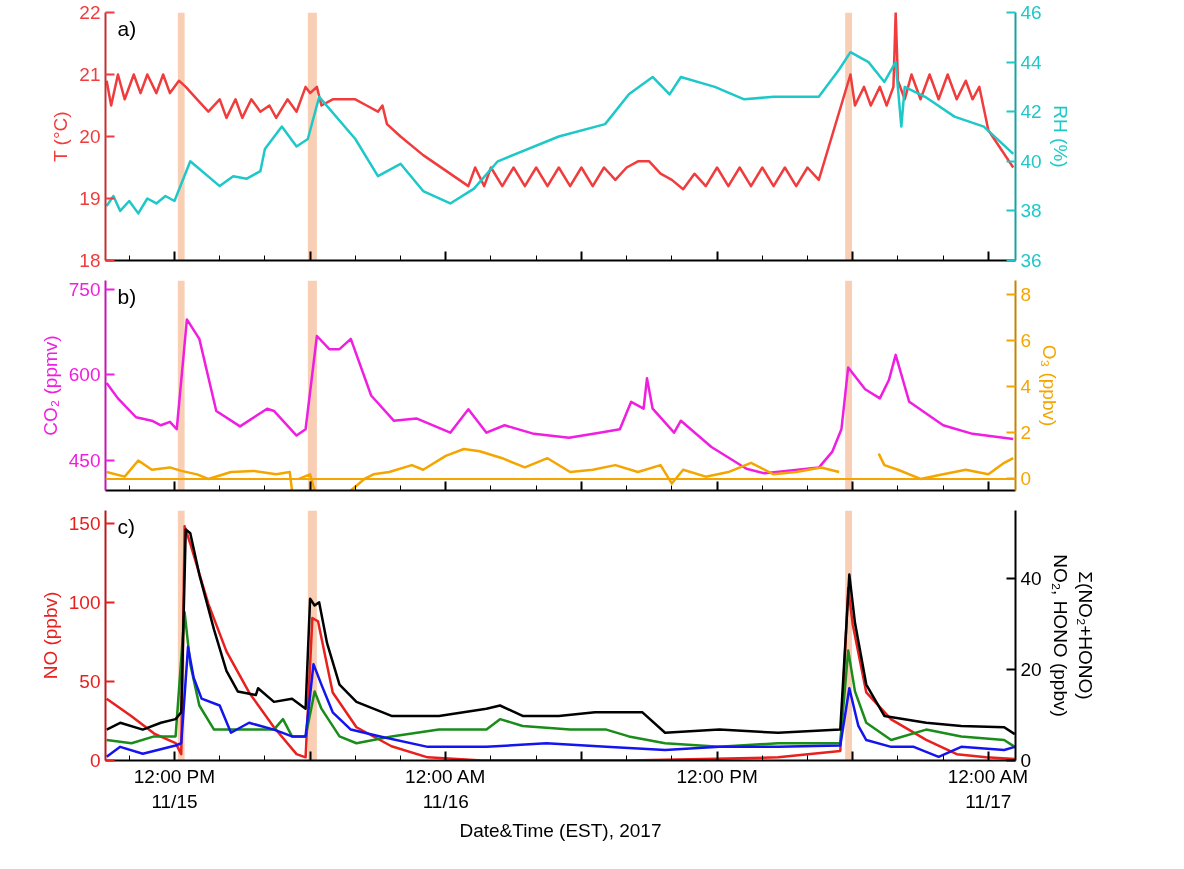 This screenshot has width=1184, height=869. I want to click on y2-axis-title: RH (%), so click(1060, 136).